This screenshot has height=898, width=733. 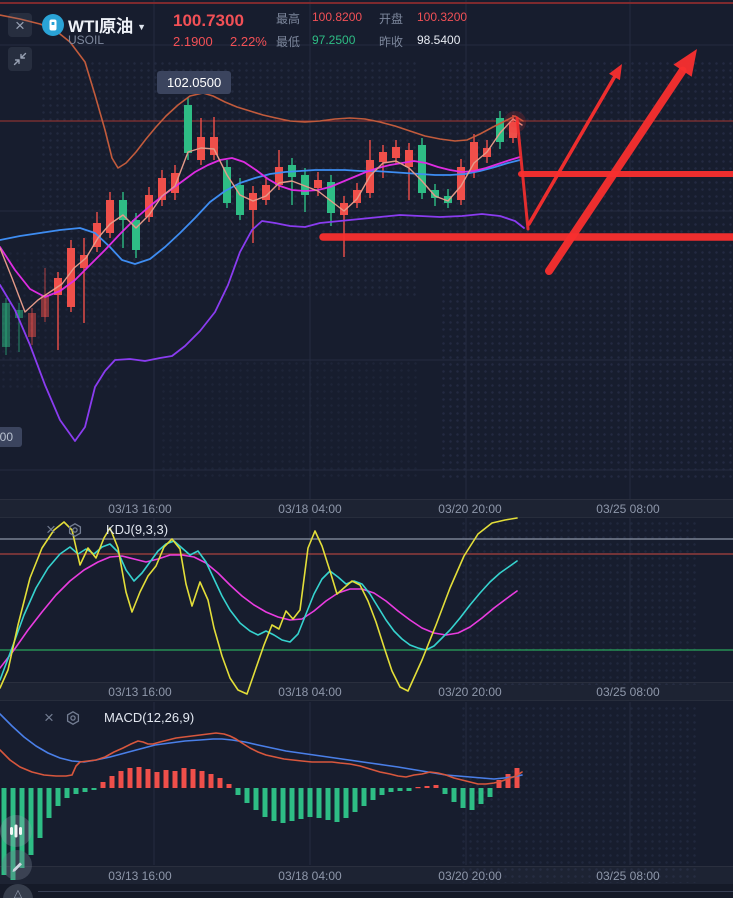 I want to click on prev-close-value: 98.5400, so click(x=439, y=40).